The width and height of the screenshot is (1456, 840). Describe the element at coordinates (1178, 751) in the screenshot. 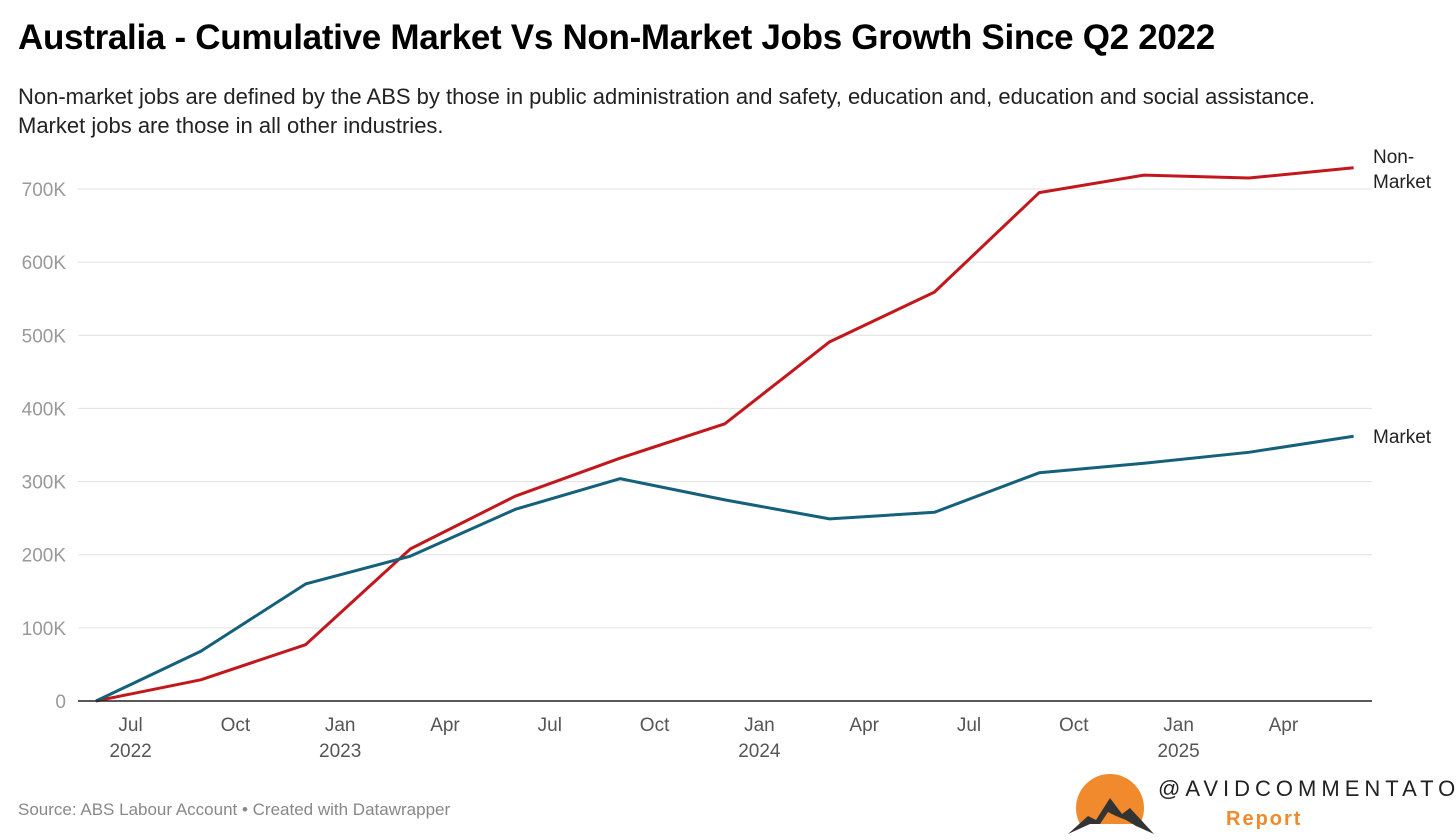

I see `x-tick-year: 2025` at that location.